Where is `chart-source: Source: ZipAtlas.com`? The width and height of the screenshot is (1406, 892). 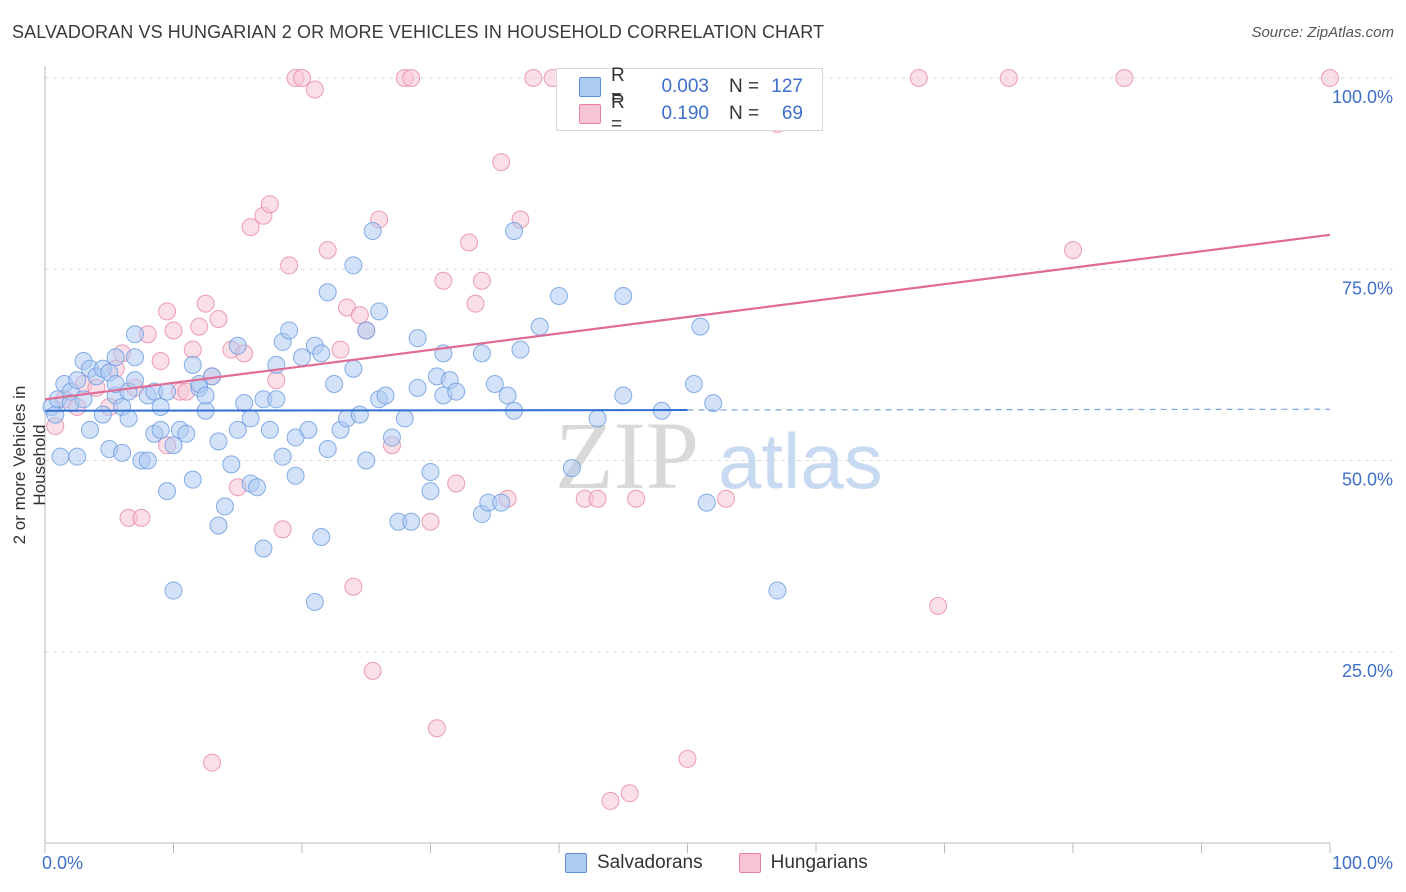
chart-source: Source: ZipAtlas.com is located at coordinates (1322, 32).